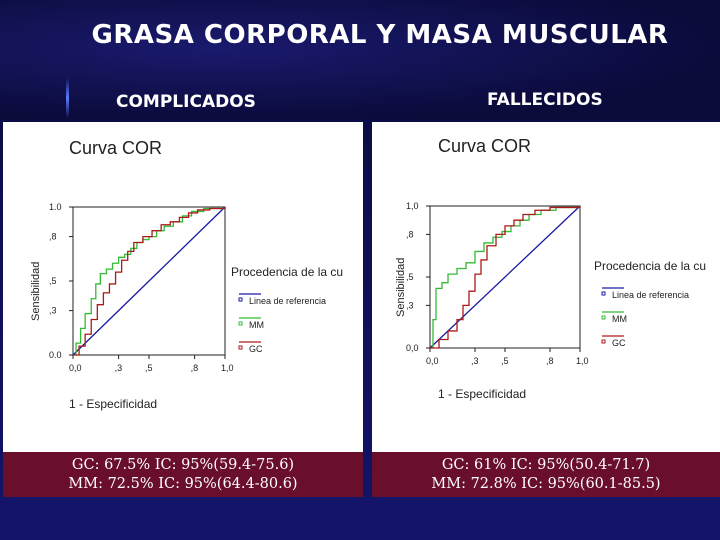 This screenshot has width=720, height=540. Describe the element at coordinates (546, 465) in the screenshot. I see `caption-line-gc: GC: 61% IC: 95%(50.4-71.7)` at that location.